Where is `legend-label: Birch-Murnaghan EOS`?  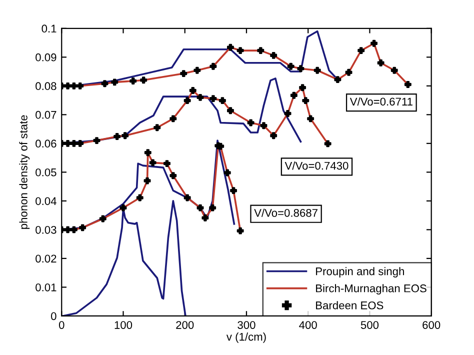 legend-label: Birch-Murnaghan EOS is located at coordinates (371, 289).